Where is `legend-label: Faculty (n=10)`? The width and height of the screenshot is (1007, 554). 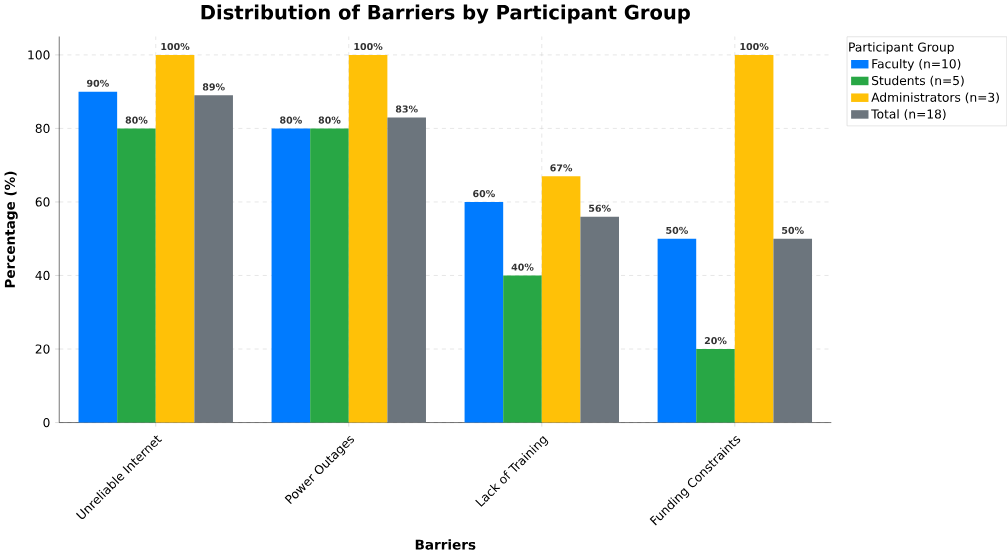
legend-label: Faculty (n=10) is located at coordinates (916, 64).